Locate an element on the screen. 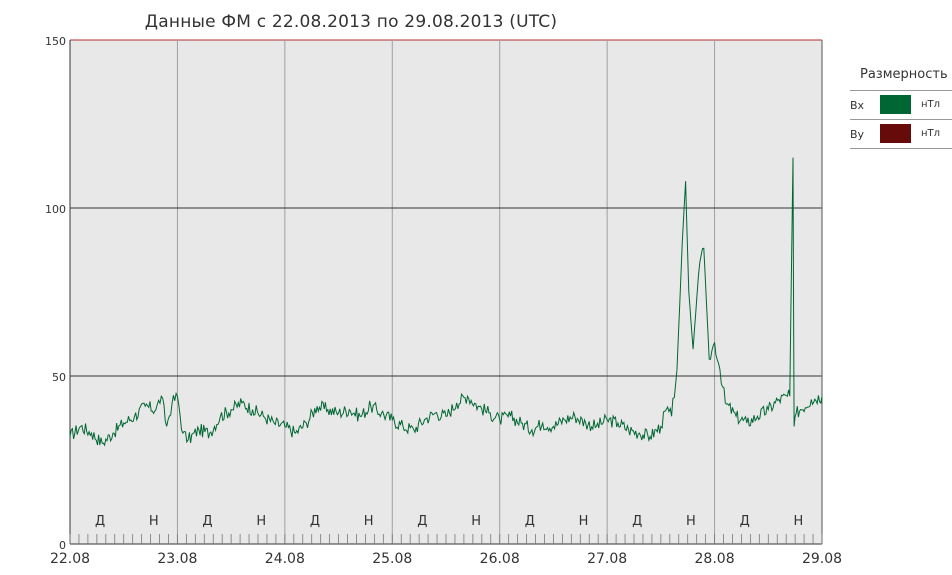 The image size is (952, 575). x-tick-label: 22.08 is located at coordinates (70, 559).